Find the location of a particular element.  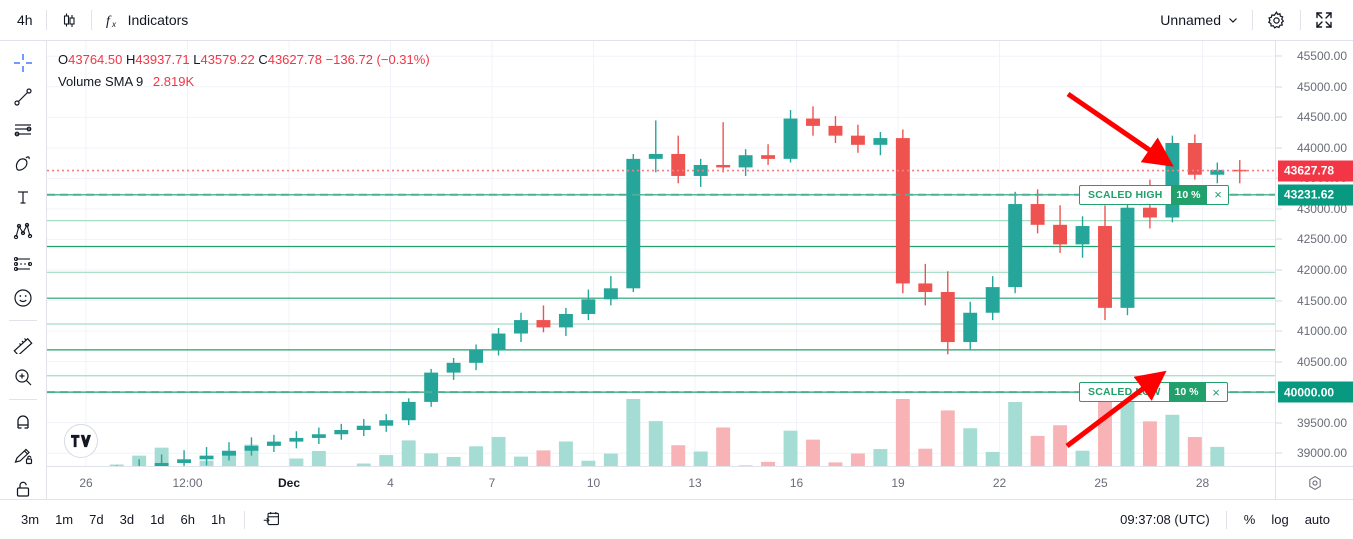

range-button-1h: 1h is located at coordinates (218, 519).